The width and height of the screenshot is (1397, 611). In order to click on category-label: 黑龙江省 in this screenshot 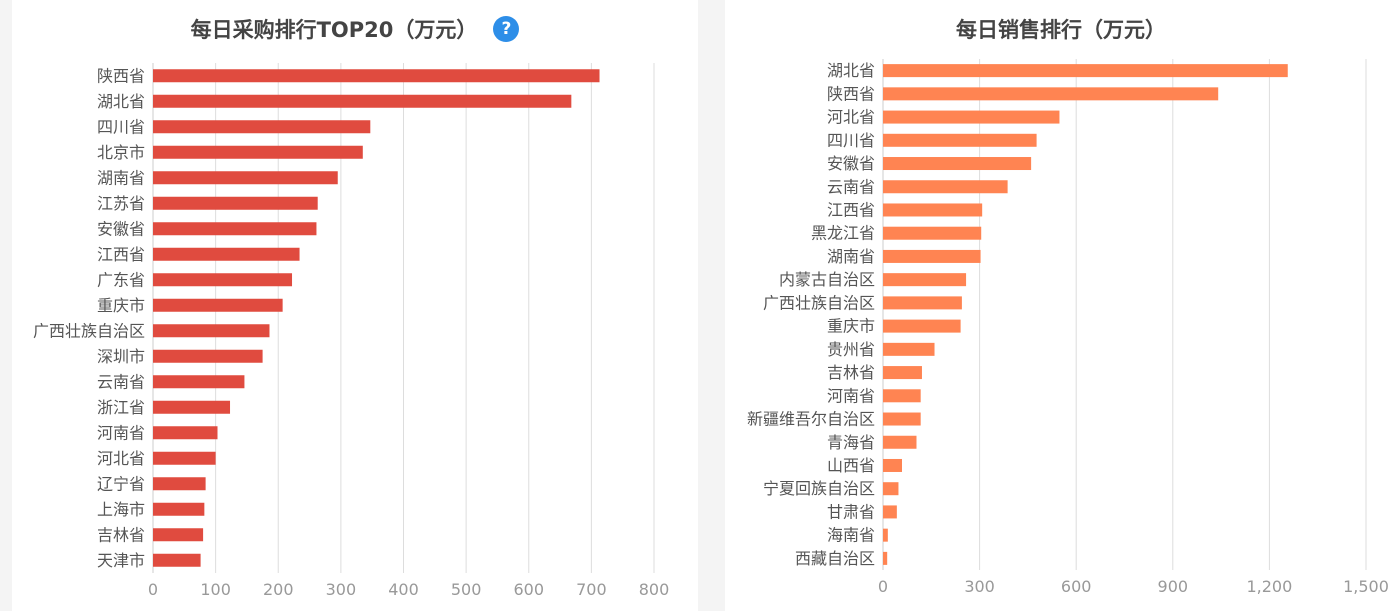, I will do `click(843, 233)`.